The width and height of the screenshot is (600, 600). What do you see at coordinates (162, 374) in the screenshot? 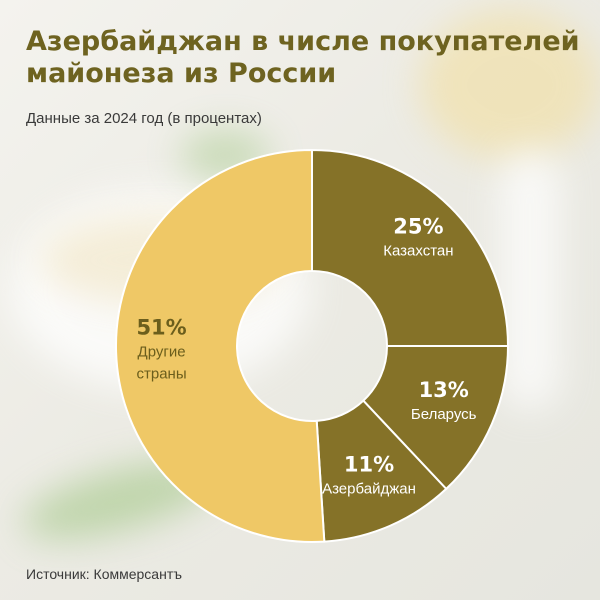
I see `category-label-другие-страны: страны` at bounding box center [162, 374].